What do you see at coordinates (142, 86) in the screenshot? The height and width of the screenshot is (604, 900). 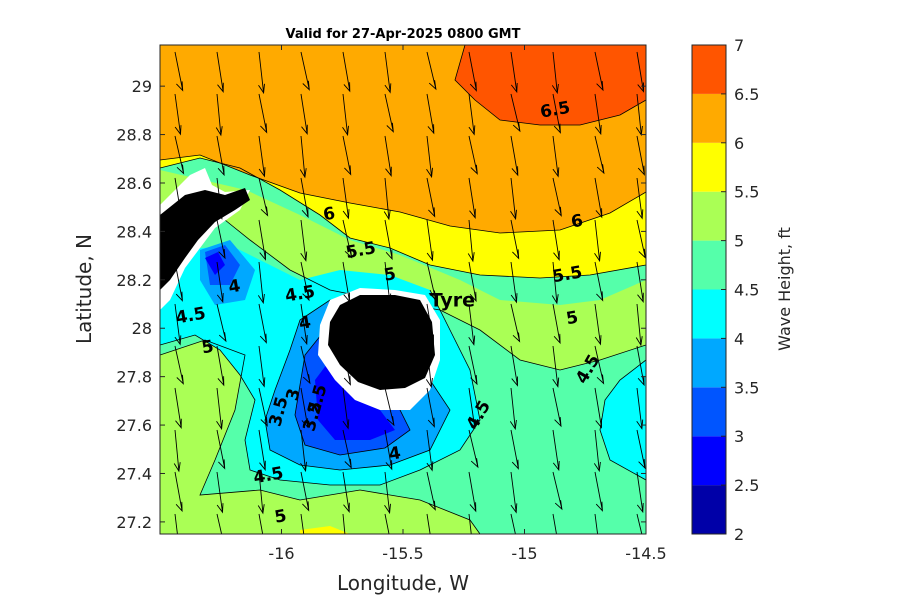 I see `y-tick-label: 29` at bounding box center [142, 86].